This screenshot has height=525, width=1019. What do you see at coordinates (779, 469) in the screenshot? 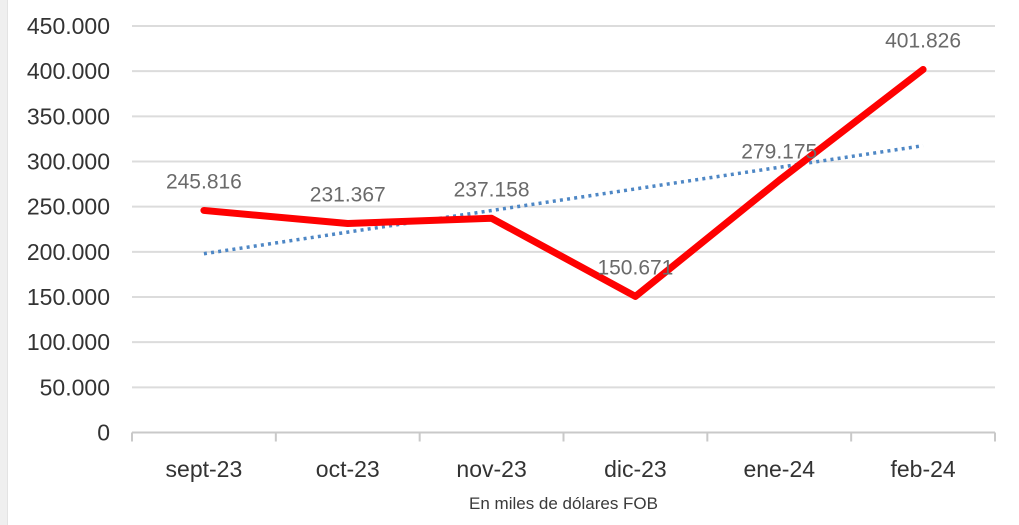
I see `x-axis-category-label: ene-24` at bounding box center [779, 469].